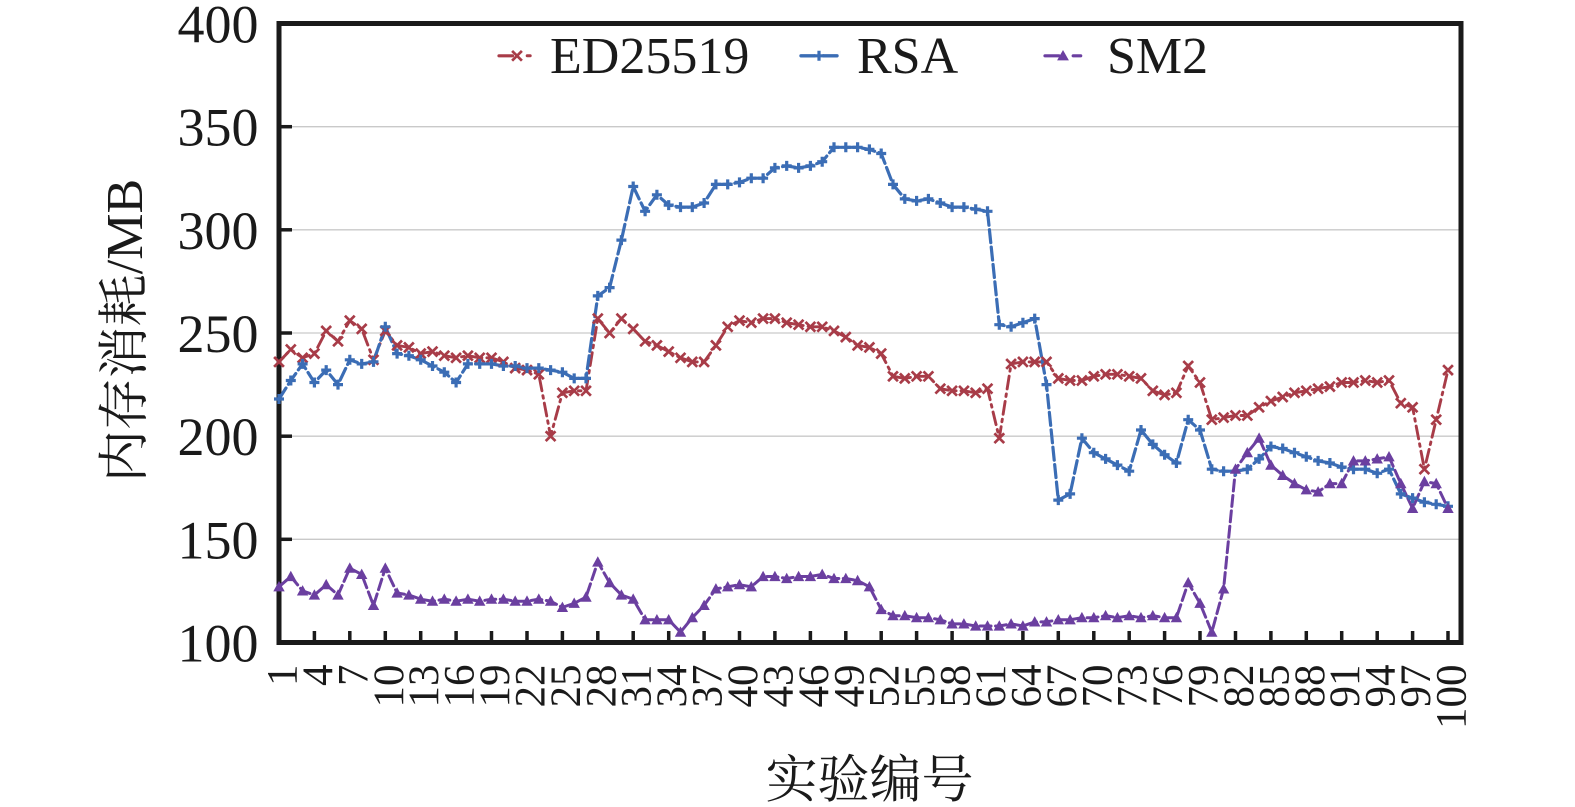  Describe the element at coordinates (218, 231) in the screenshot. I see `svg-text: 300` at that location.